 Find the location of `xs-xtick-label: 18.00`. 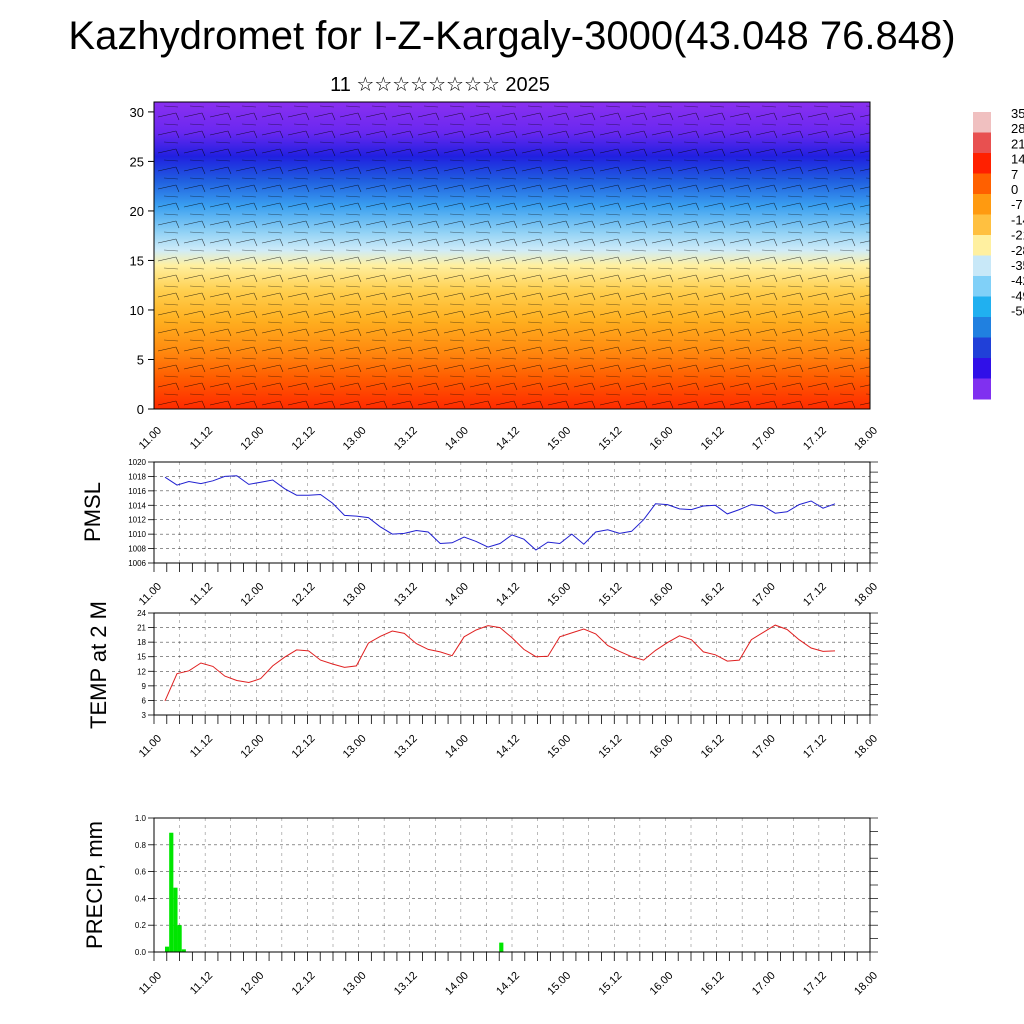

xs-xtick-label: 18.00 is located at coordinates (866, 439).